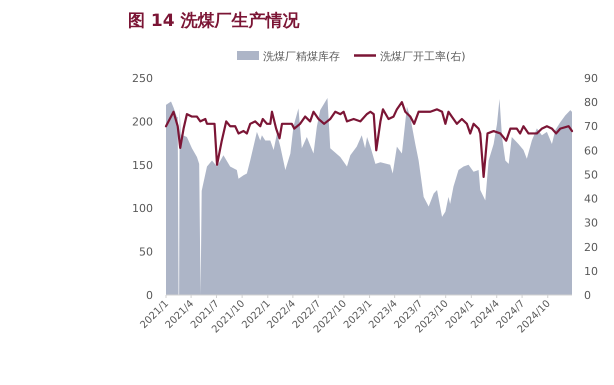  I want to click on chart-title: 图 14 洗煤厂生产情况, so click(214, 21).